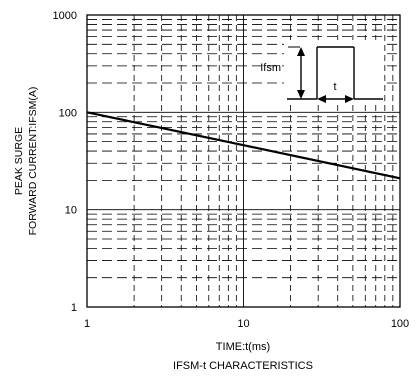 The height and width of the screenshot is (378, 417). Describe the element at coordinates (243, 324) in the screenshot. I see `x-tick-label: 10` at that location.